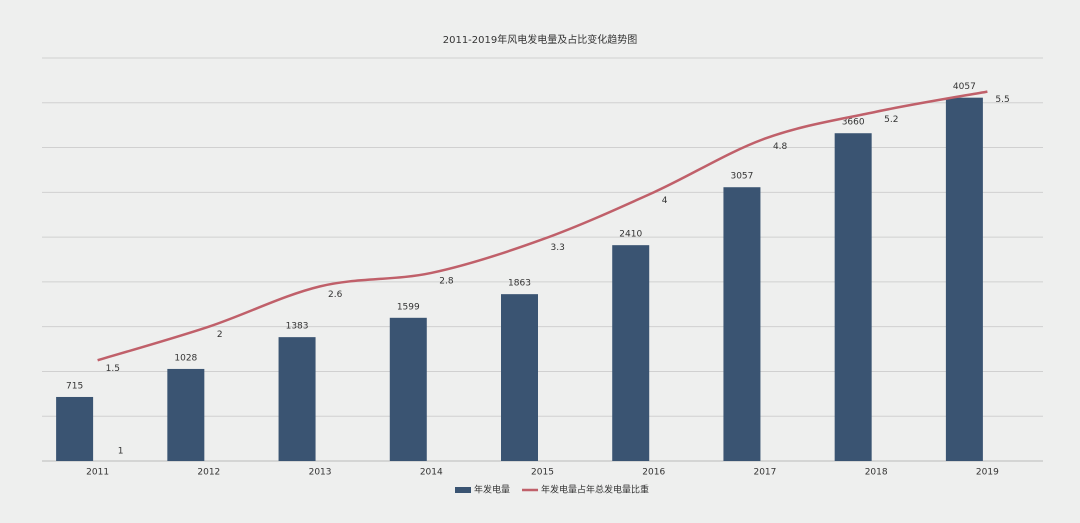 Image resolution: width=1080 pixels, height=523 pixels. What do you see at coordinates (876, 473) in the screenshot?
I see `x-tick-label: 2018` at bounding box center [876, 473].